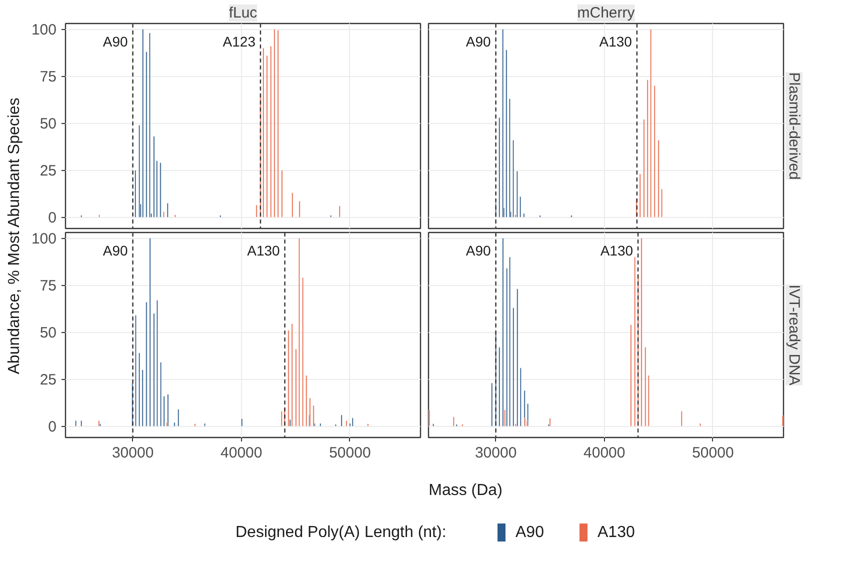 The height and width of the screenshot is (586, 856). I want to click on chart-title: fLuc, so click(243, 13).